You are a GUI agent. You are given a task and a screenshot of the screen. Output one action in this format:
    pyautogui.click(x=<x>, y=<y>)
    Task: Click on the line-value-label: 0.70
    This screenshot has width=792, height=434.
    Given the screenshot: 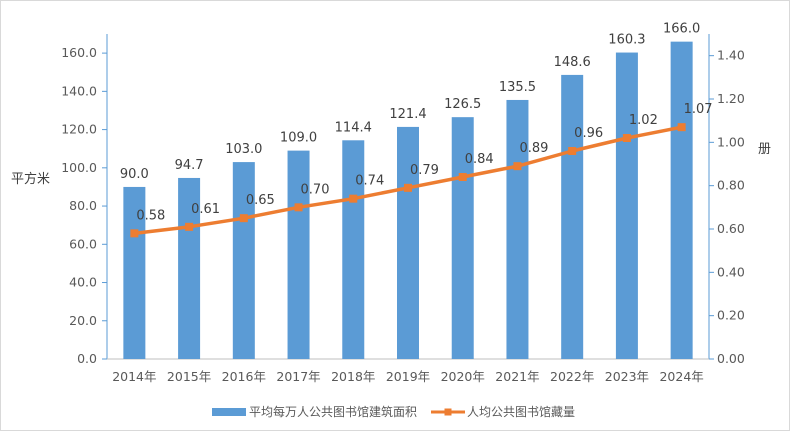 What is the action you would take?
    pyautogui.click(x=315, y=189)
    